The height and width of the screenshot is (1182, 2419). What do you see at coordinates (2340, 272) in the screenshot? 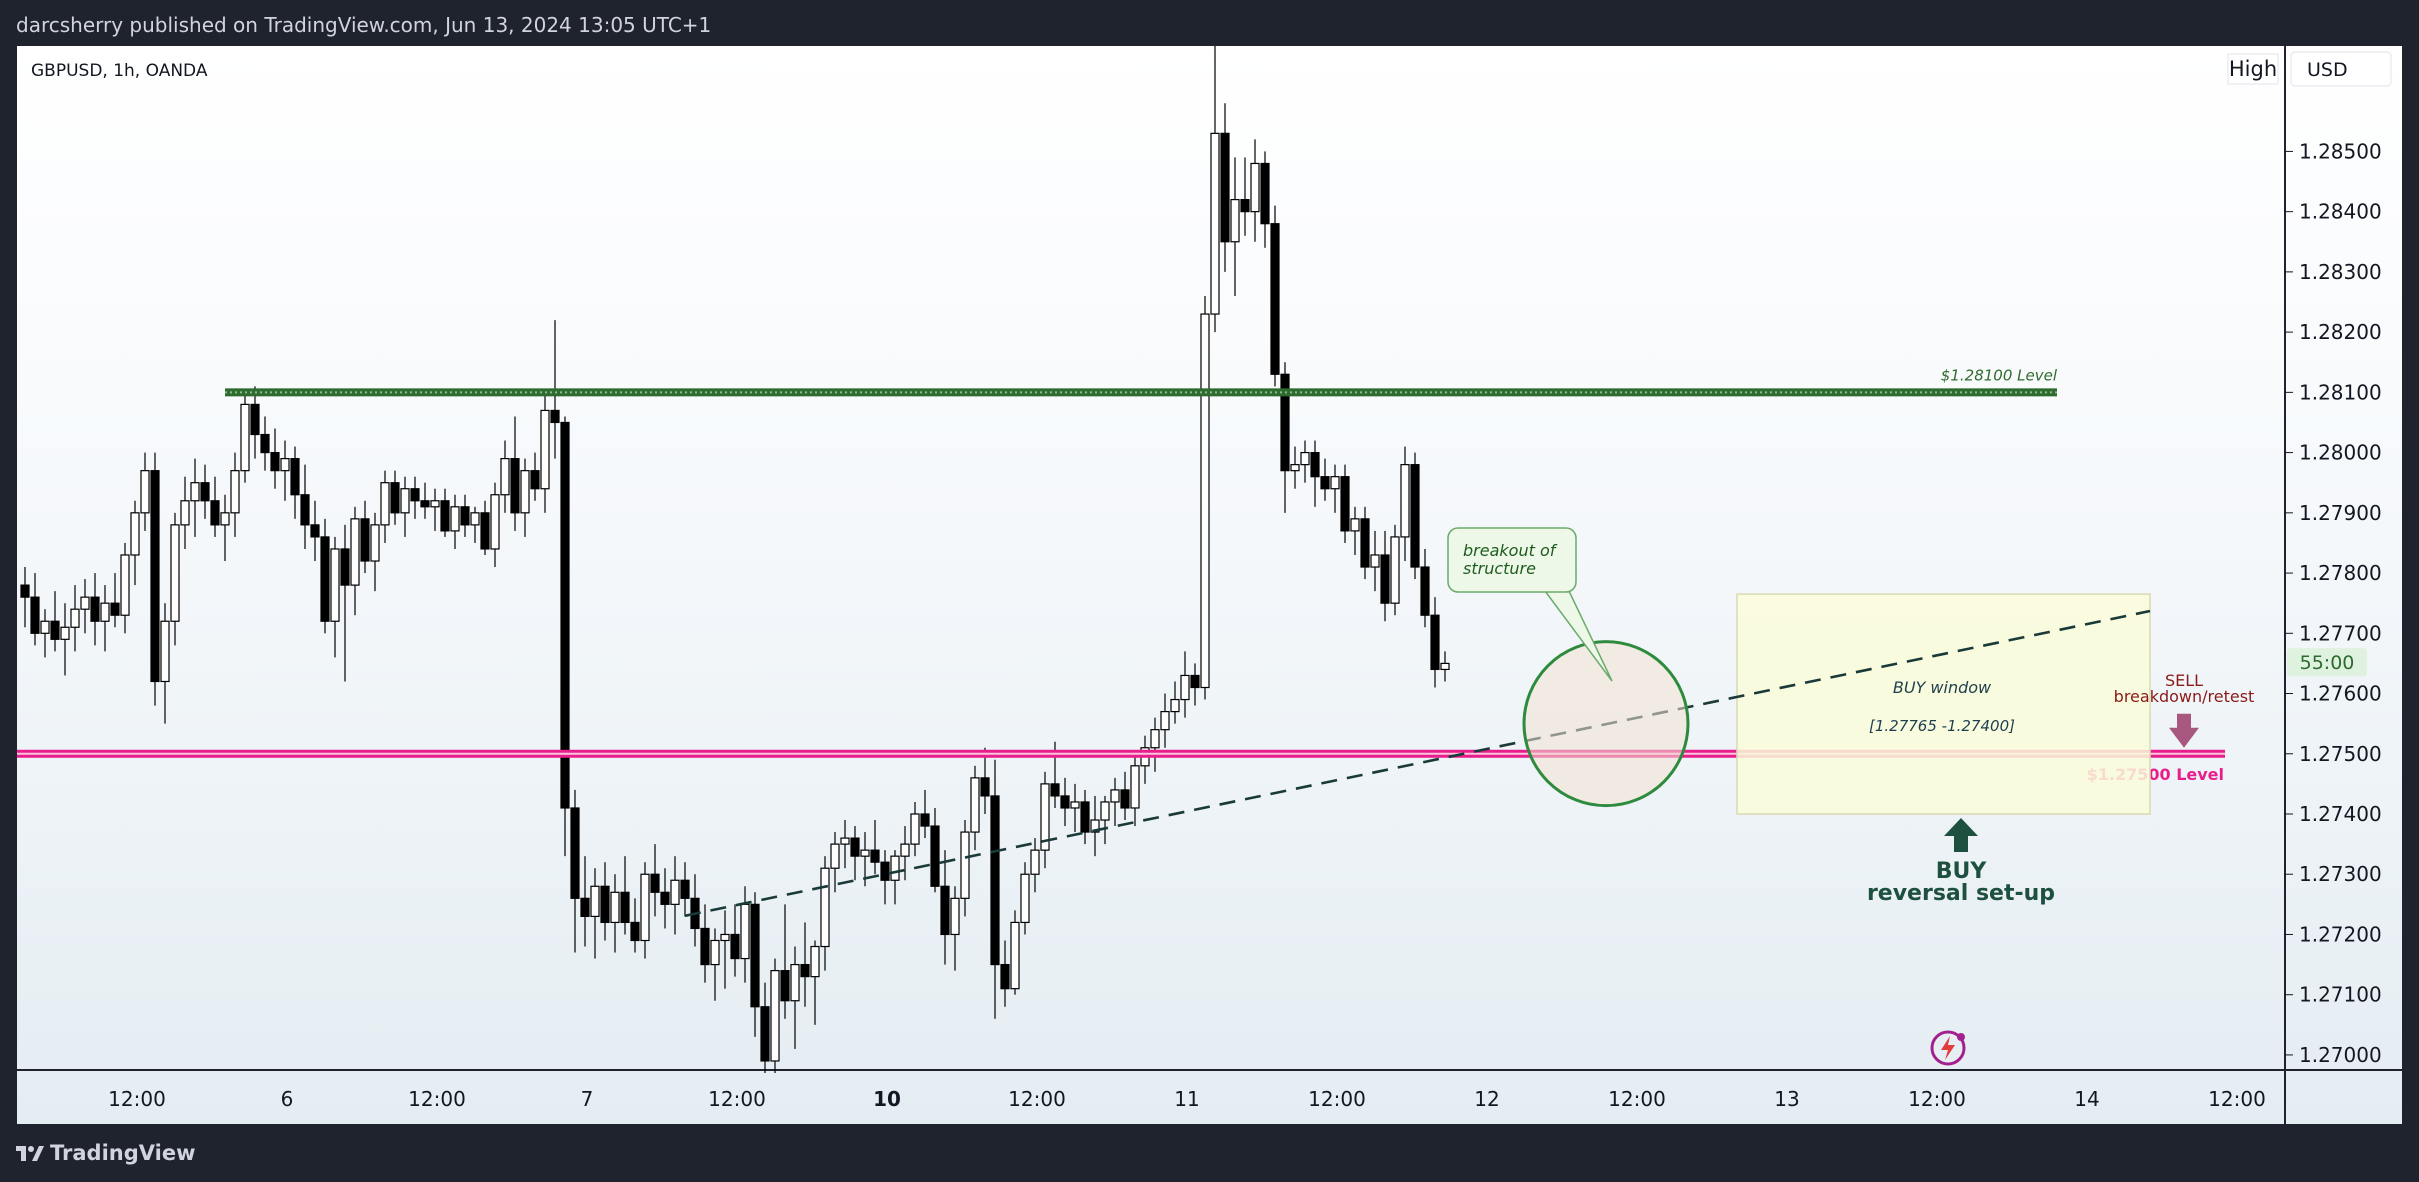
I see `price-tick-label: 1.28300` at bounding box center [2340, 272].